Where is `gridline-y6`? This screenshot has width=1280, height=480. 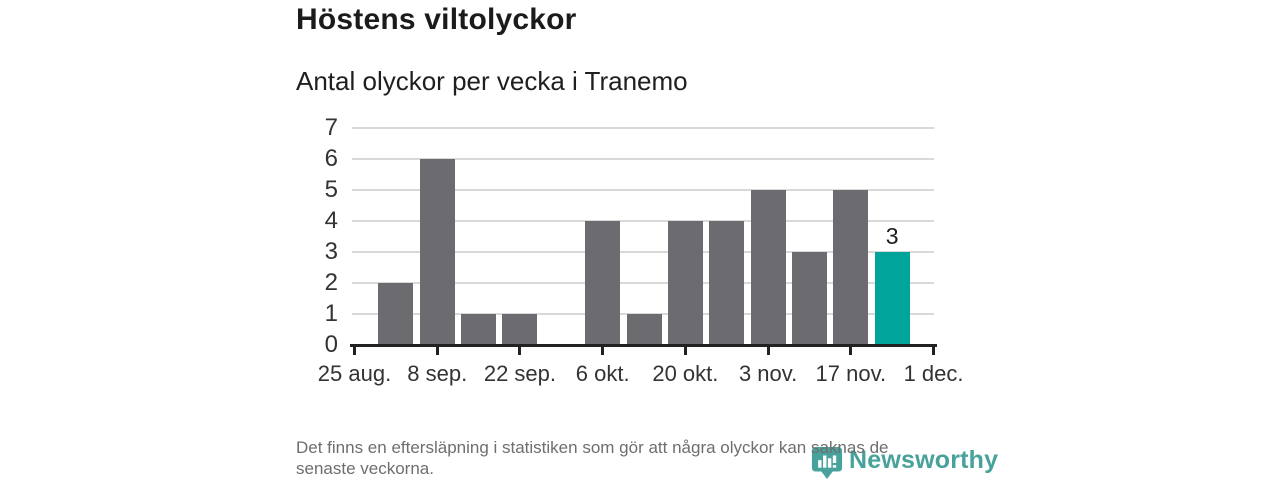
gridline-y6 is located at coordinates (643, 159).